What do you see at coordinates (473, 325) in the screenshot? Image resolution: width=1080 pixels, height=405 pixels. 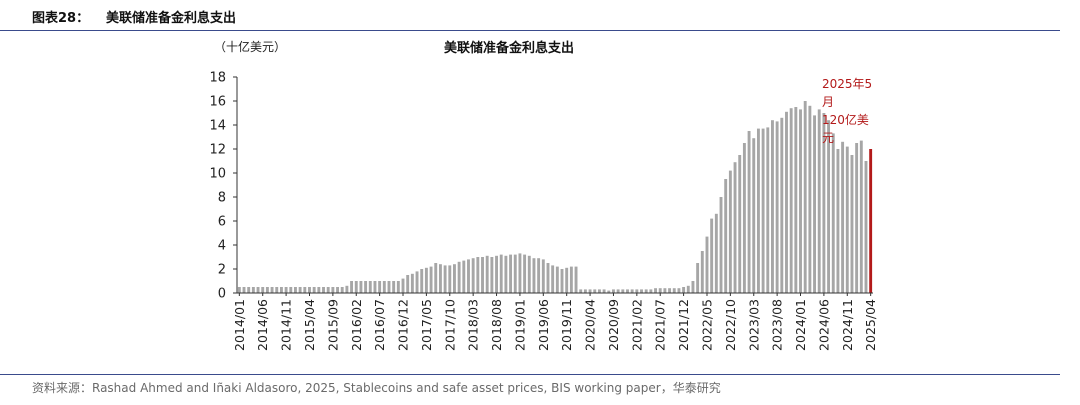 I see `x-tick-label: 2018/03` at bounding box center [473, 325].